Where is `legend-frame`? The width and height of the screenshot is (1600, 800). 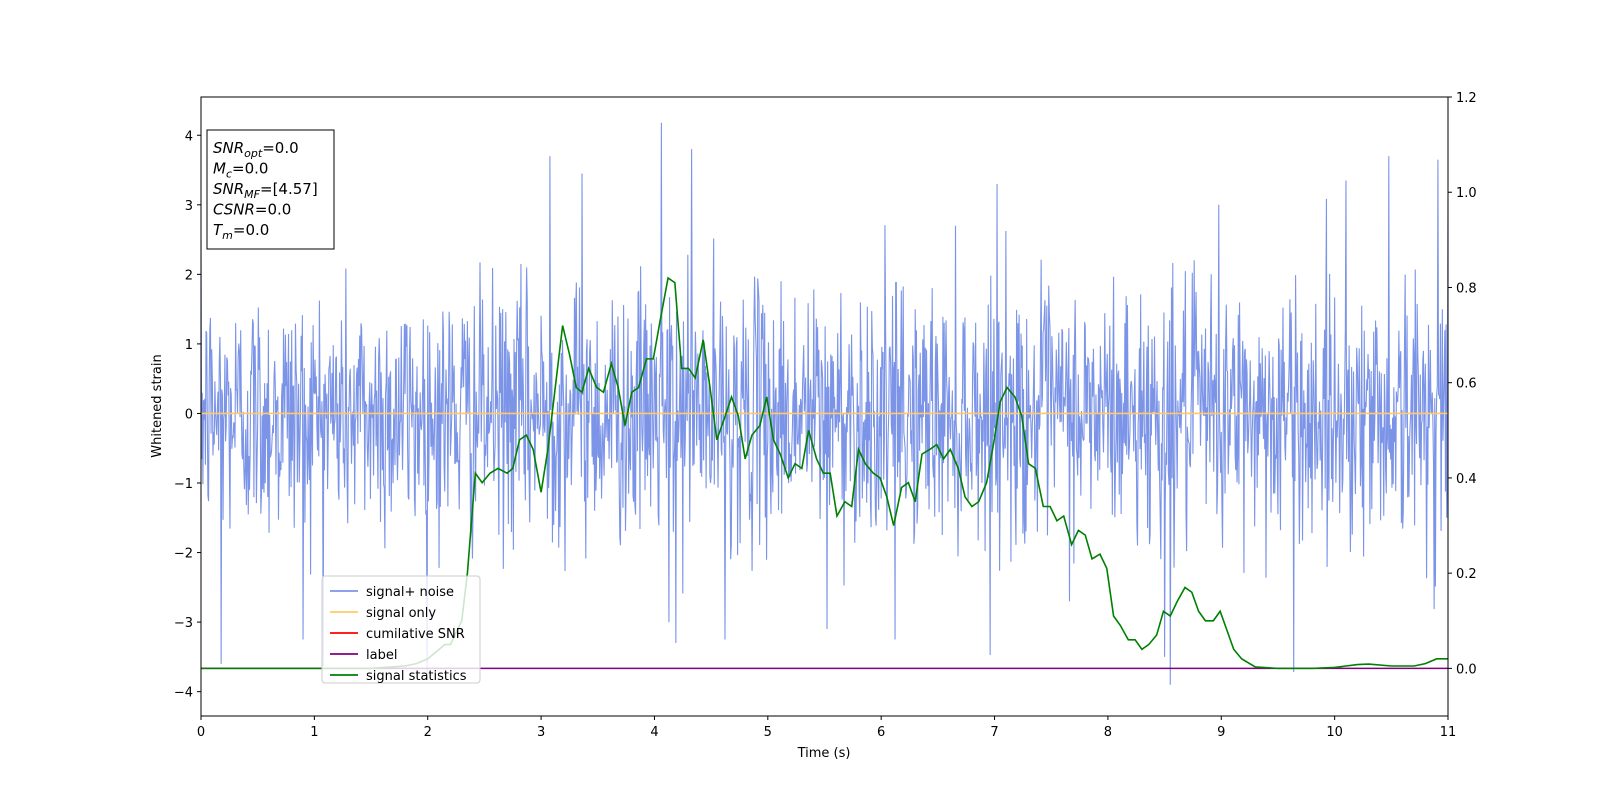
legend-frame is located at coordinates (401, 629).